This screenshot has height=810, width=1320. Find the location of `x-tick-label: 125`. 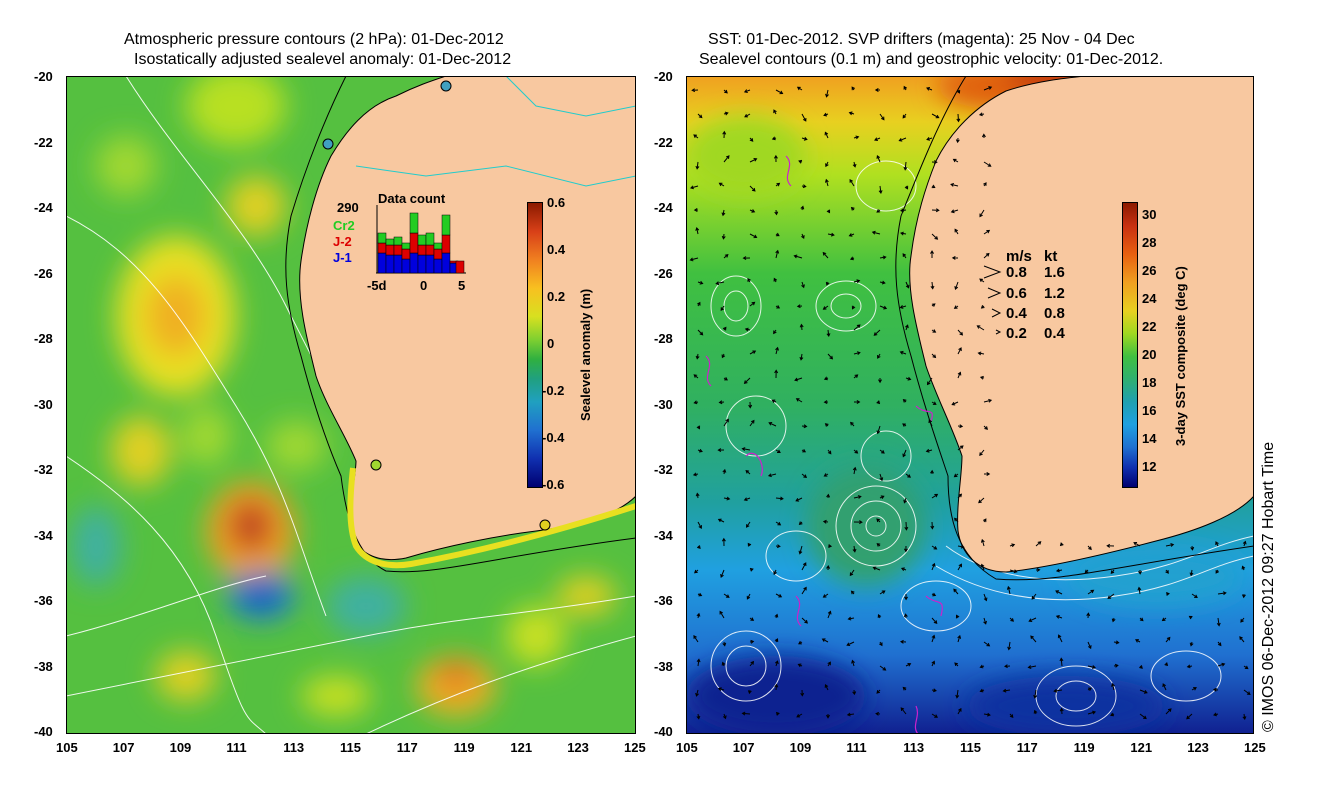

x-tick-label: 125 is located at coordinates (635, 747).